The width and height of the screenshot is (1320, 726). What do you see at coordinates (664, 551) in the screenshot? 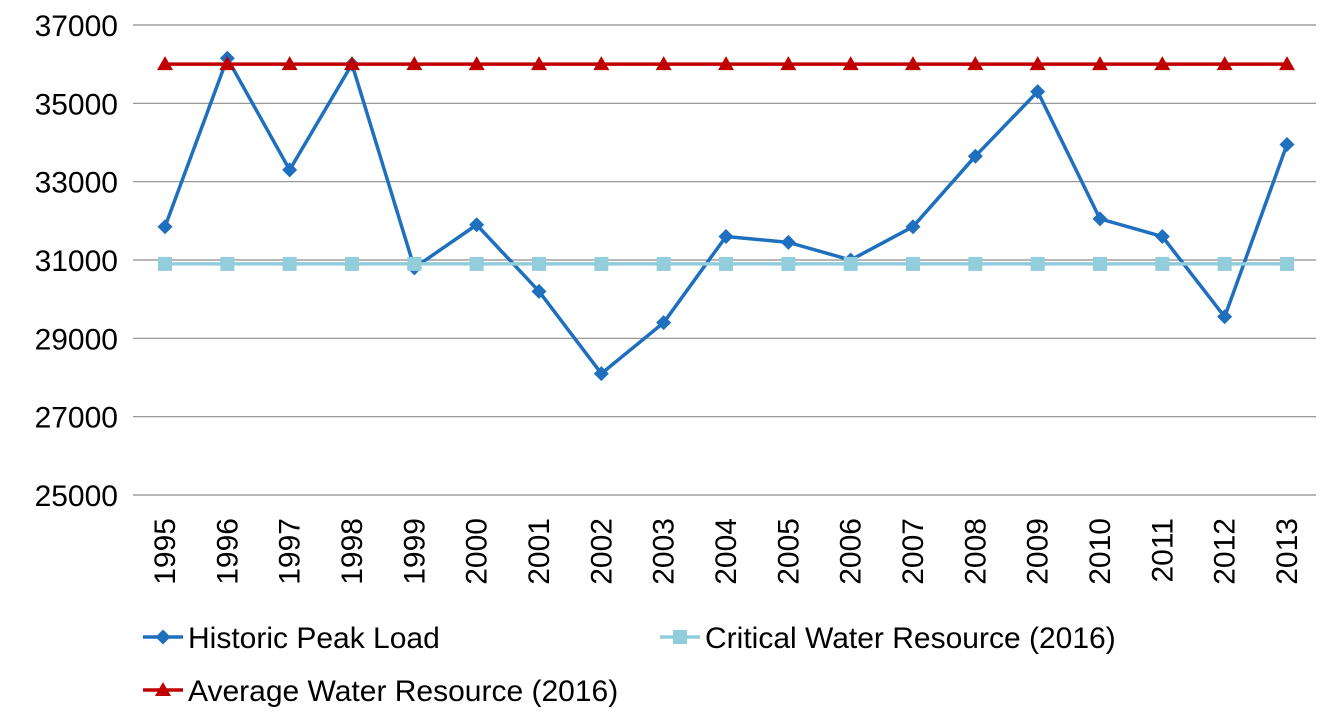
I see `x-tick-label: 2003` at bounding box center [664, 551].